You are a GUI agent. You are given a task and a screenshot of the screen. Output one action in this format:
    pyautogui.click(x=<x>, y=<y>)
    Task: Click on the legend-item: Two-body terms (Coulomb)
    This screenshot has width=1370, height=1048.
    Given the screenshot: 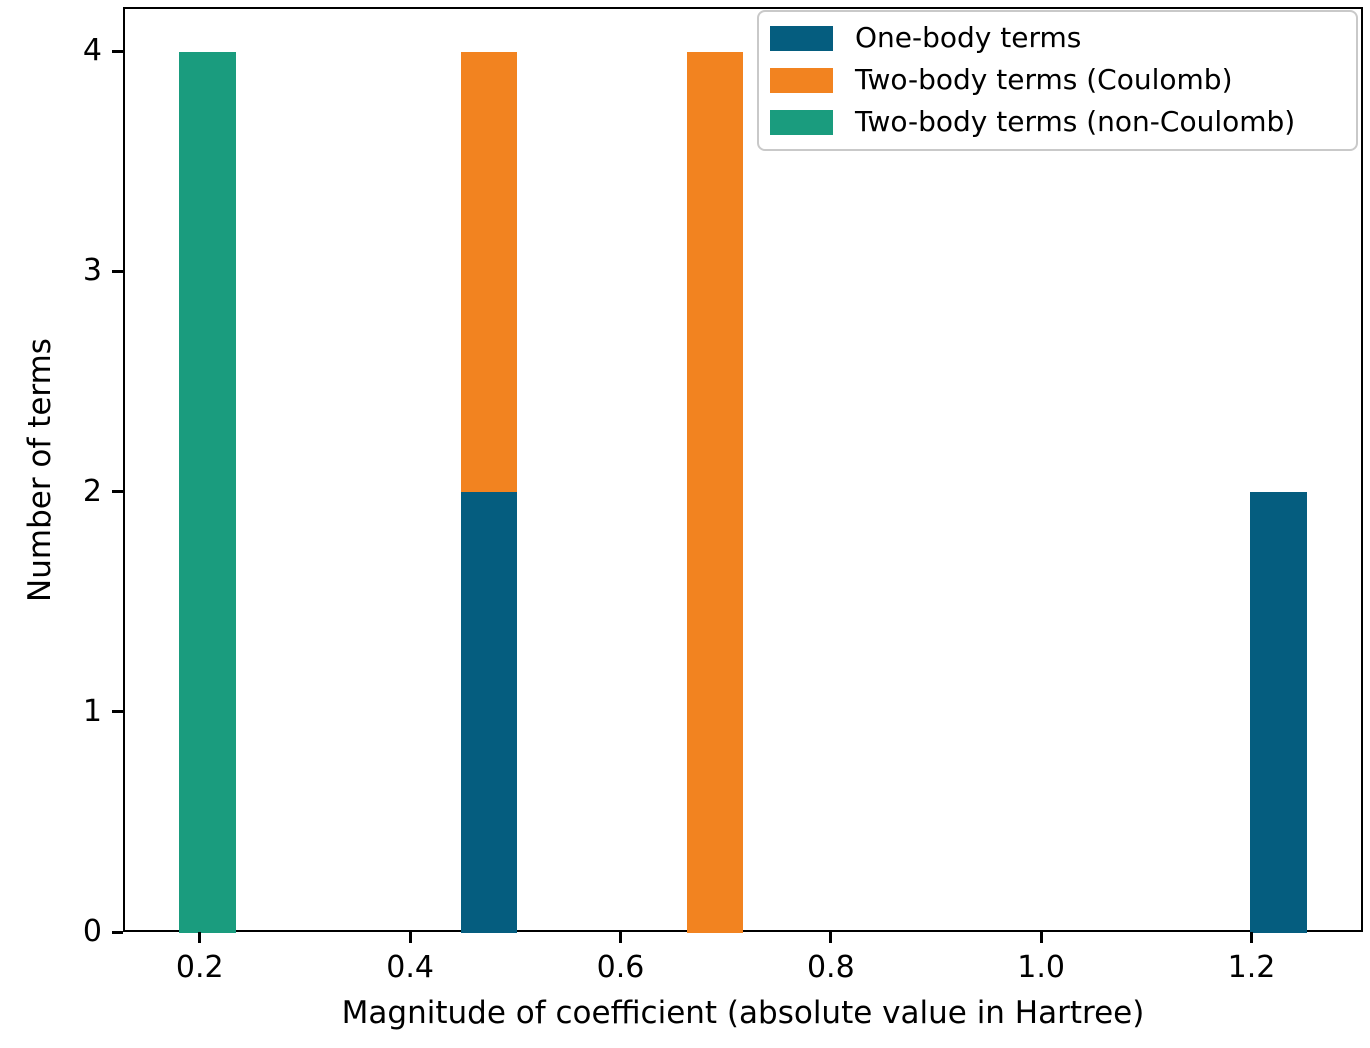 What is the action you would take?
    pyautogui.click(x=1057, y=80)
    